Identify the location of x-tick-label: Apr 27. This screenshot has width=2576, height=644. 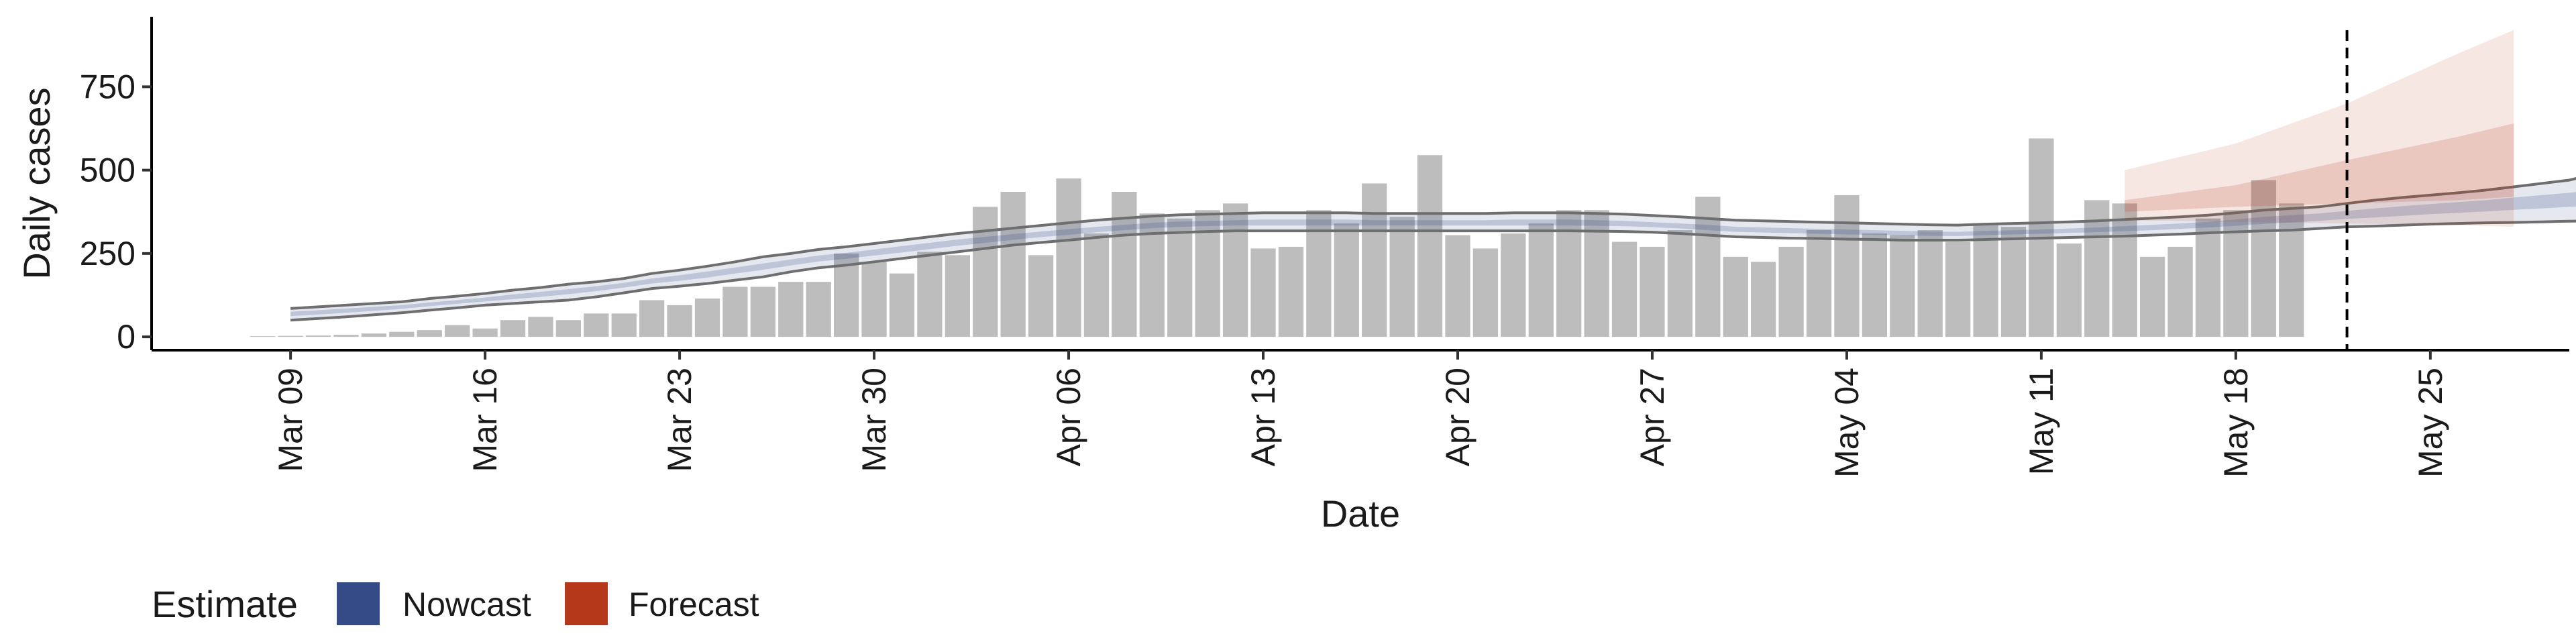
(1652, 417).